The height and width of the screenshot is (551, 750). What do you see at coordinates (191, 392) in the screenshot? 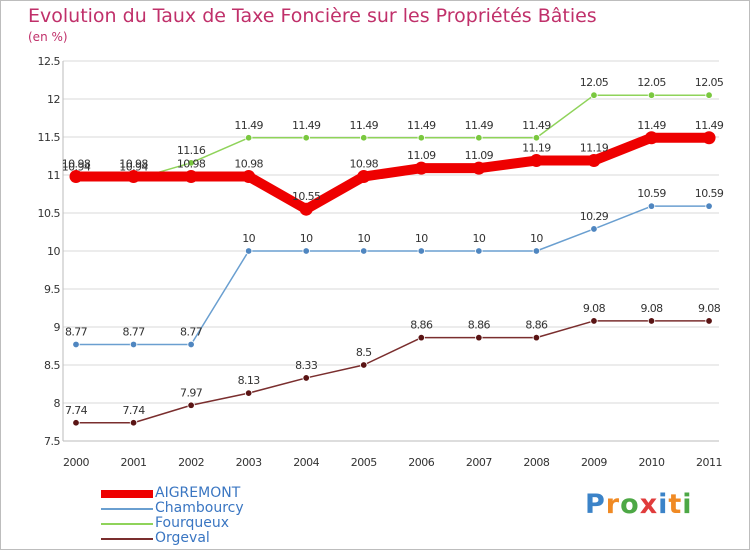
I see `data-label-orgeval: 7.97` at bounding box center [191, 392].